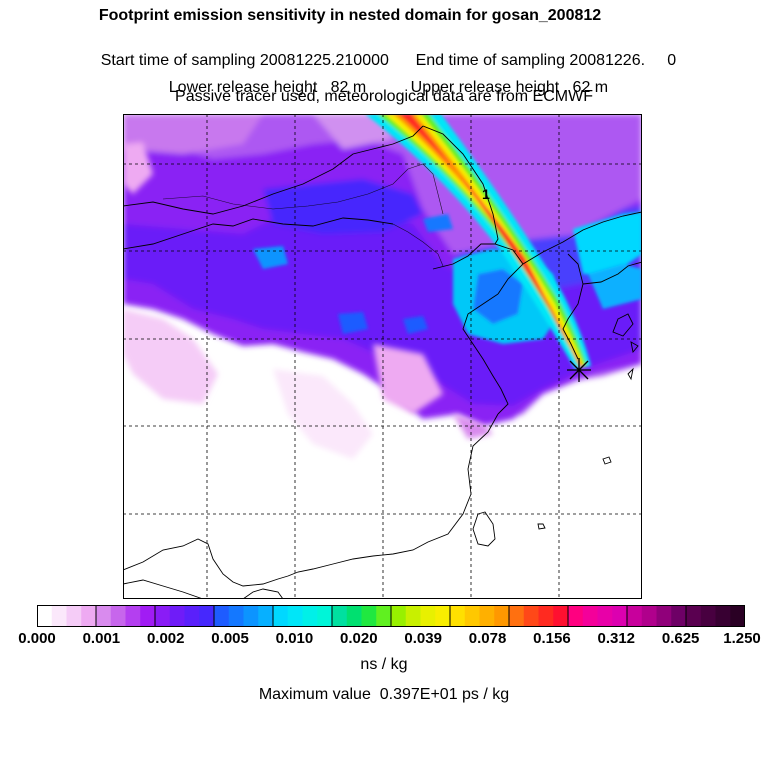 The width and height of the screenshot is (768, 768). What do you see at coordinates (530, 60) in the screenshot?
I see `sampling-end: End time of sampling 20081226.` at bounding box center [530, 60].